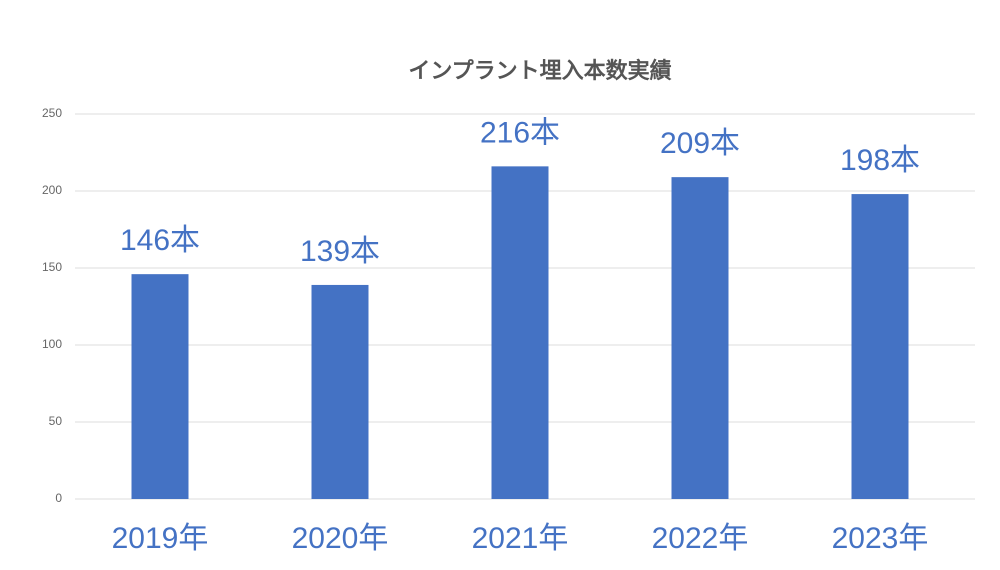  Describe the element at coordinates (52, 190) in the screenshot. I see `y-tick-label: 200` at that location.